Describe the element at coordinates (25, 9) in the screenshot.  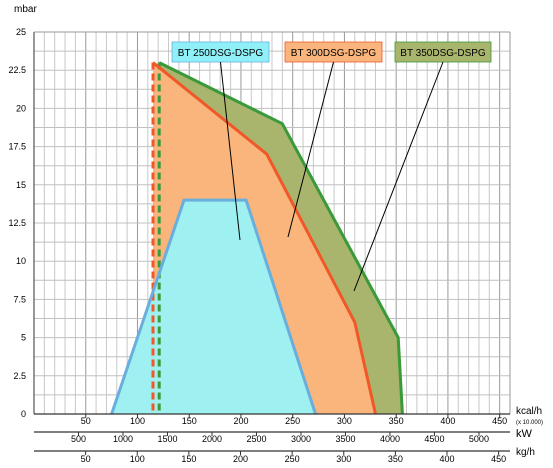
I see `y-axis-label: mbar` at that location.